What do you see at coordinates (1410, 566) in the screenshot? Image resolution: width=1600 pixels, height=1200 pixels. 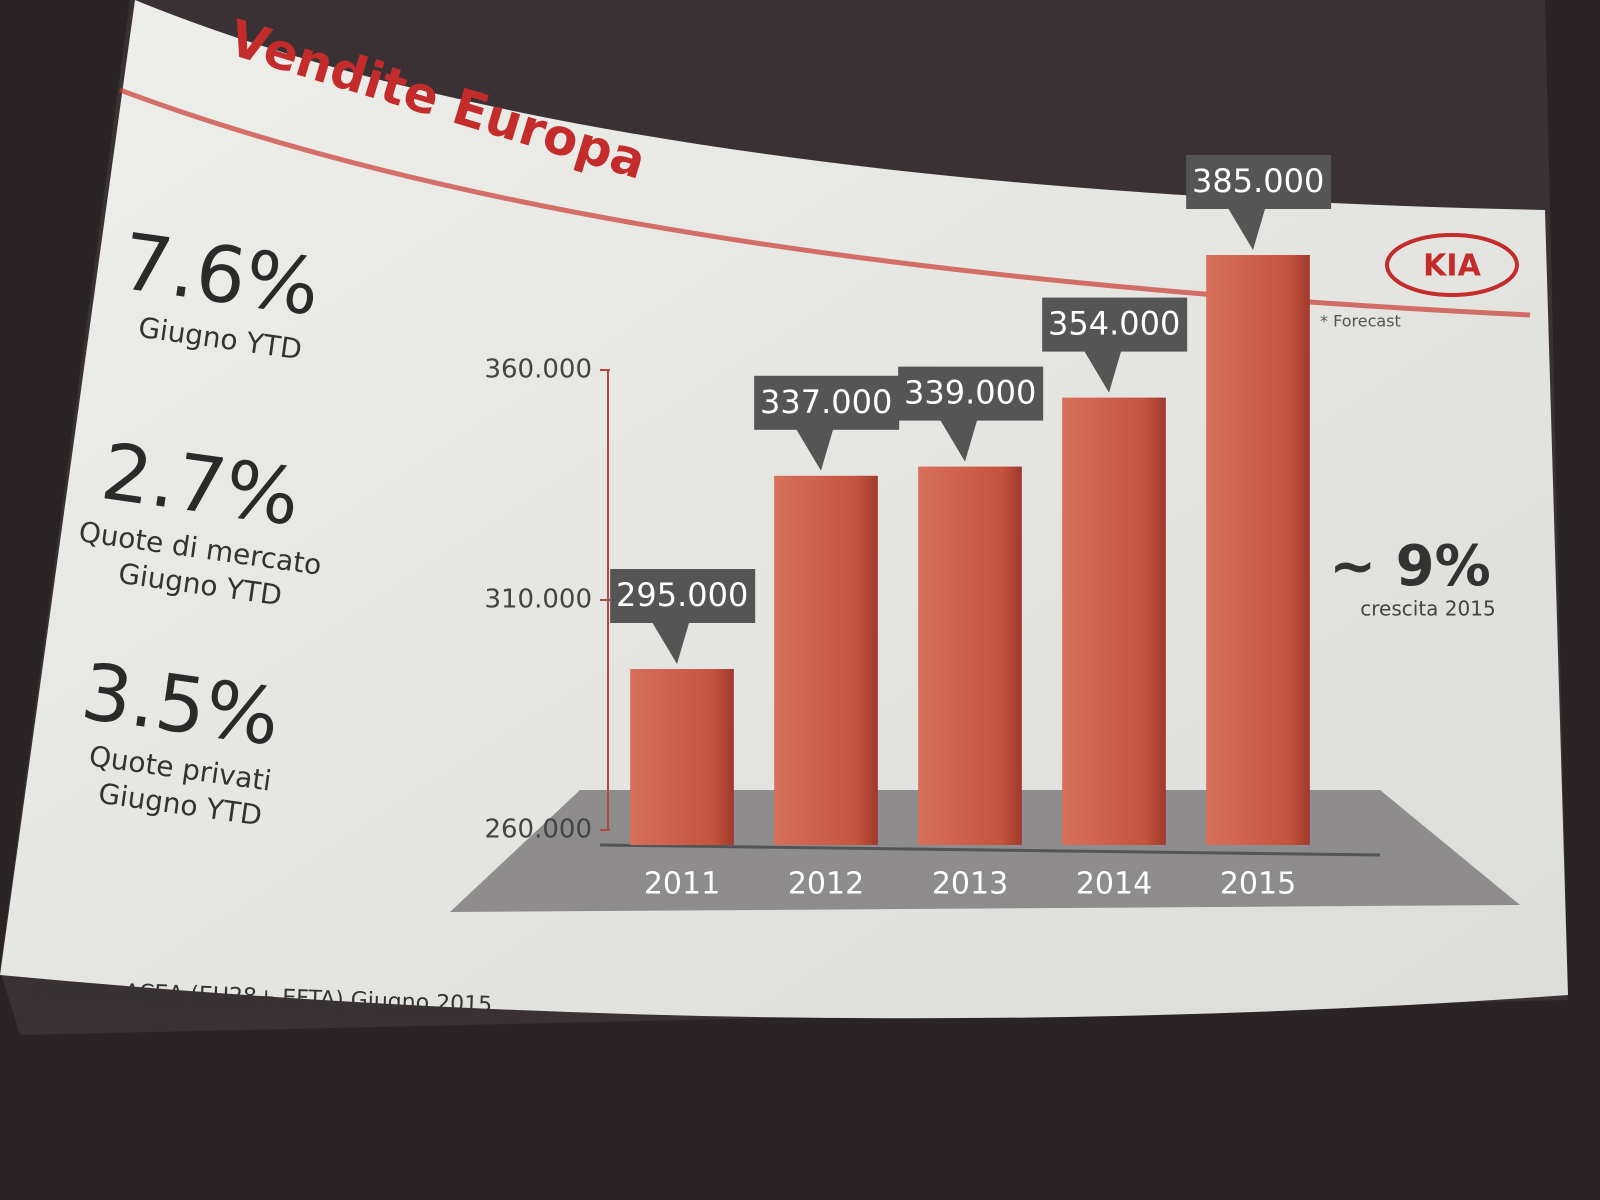 I see `growth-value: ~ 9%` at bounding box center [1410, 566].